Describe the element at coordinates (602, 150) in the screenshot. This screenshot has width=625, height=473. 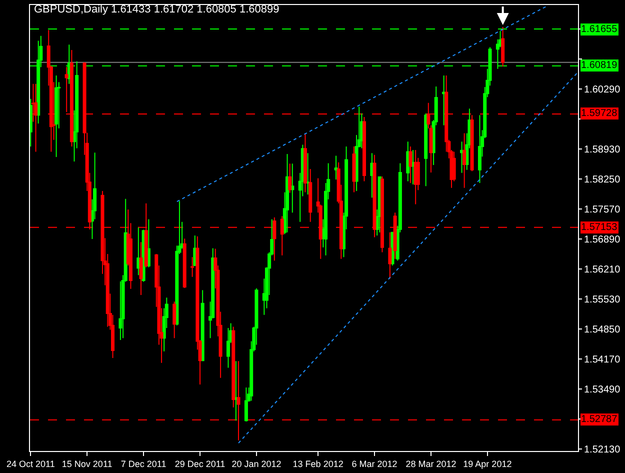
I see `y-tick-label: 1.58930` at that location.